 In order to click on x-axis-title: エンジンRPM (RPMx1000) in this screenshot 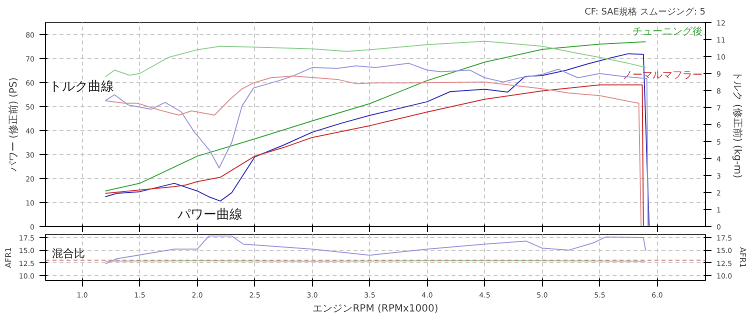, I will do `click(375, 309)`.